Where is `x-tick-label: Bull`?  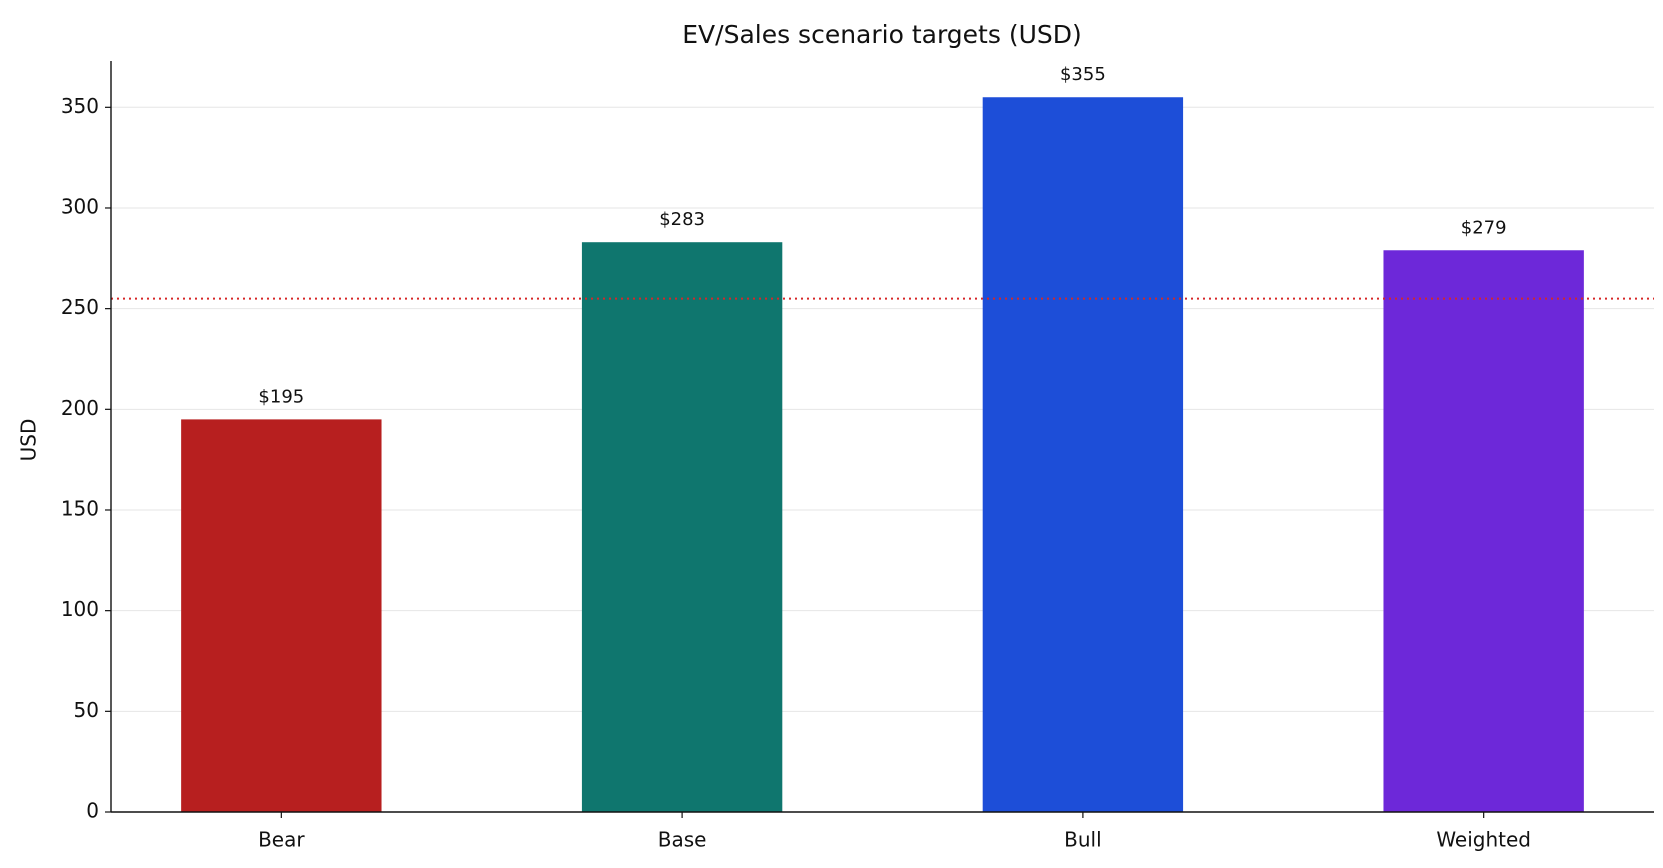 x-tick-label: Bull is located at coordinates (1083, 840).